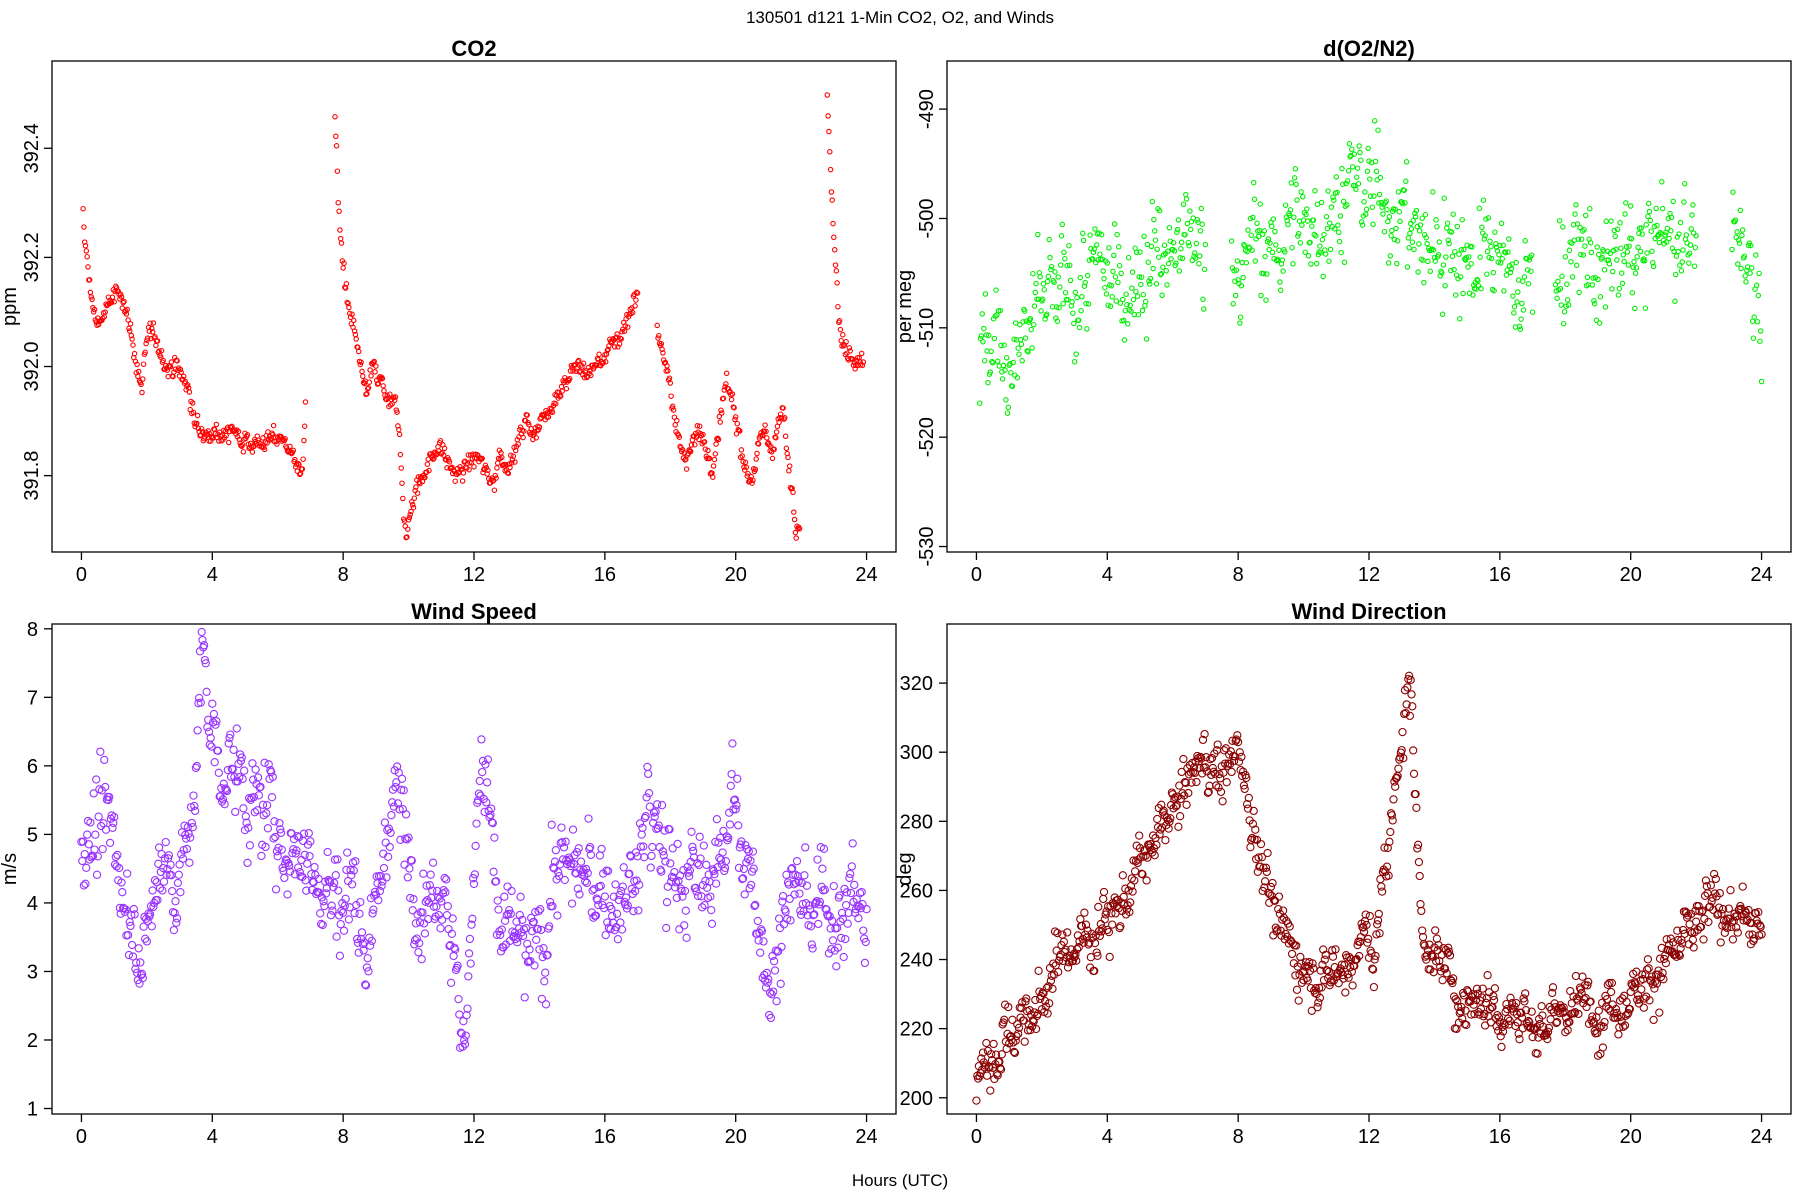 The width and height of the screenshot is (1800, 1200). What do you see at coordinates (900, 17) in the screenshot?
I see `figure-title: 130501 d121 1-Min CO2, O2, and Winds` at bounding box center [900, 17].